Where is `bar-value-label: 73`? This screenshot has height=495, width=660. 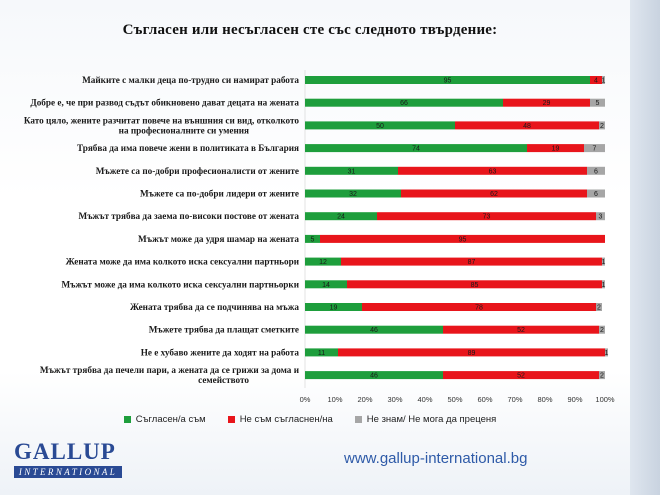 bar-value-label: 73 is located at coordinates (487, 217).